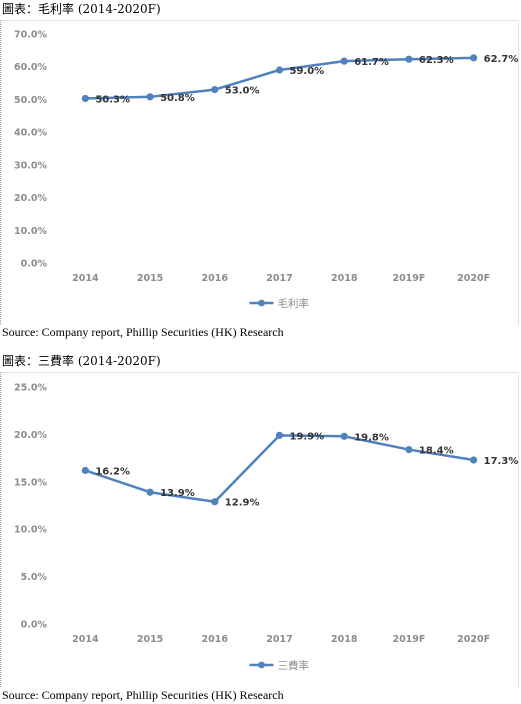  I want to click on data-label: 18.4%, so click(436, 451).